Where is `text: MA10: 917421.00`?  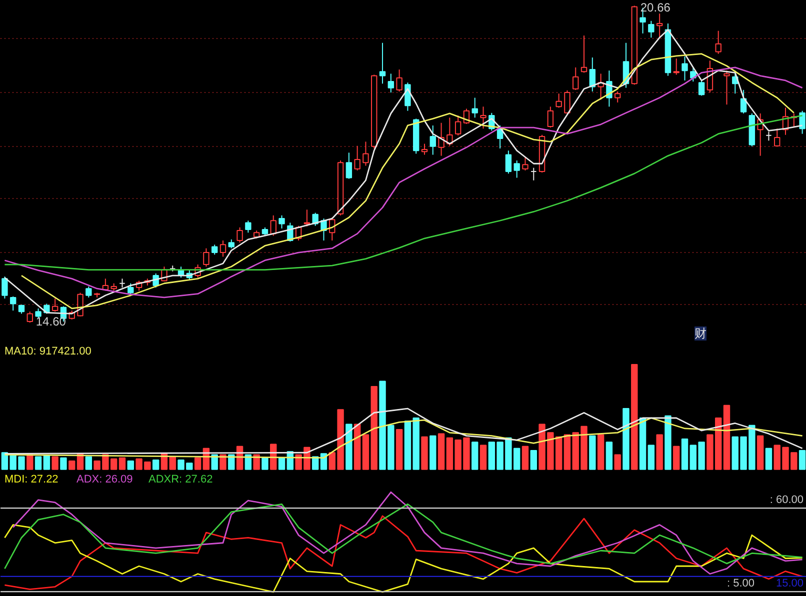
text: MA10: 917421.00 is located at coordinates (48, 352).